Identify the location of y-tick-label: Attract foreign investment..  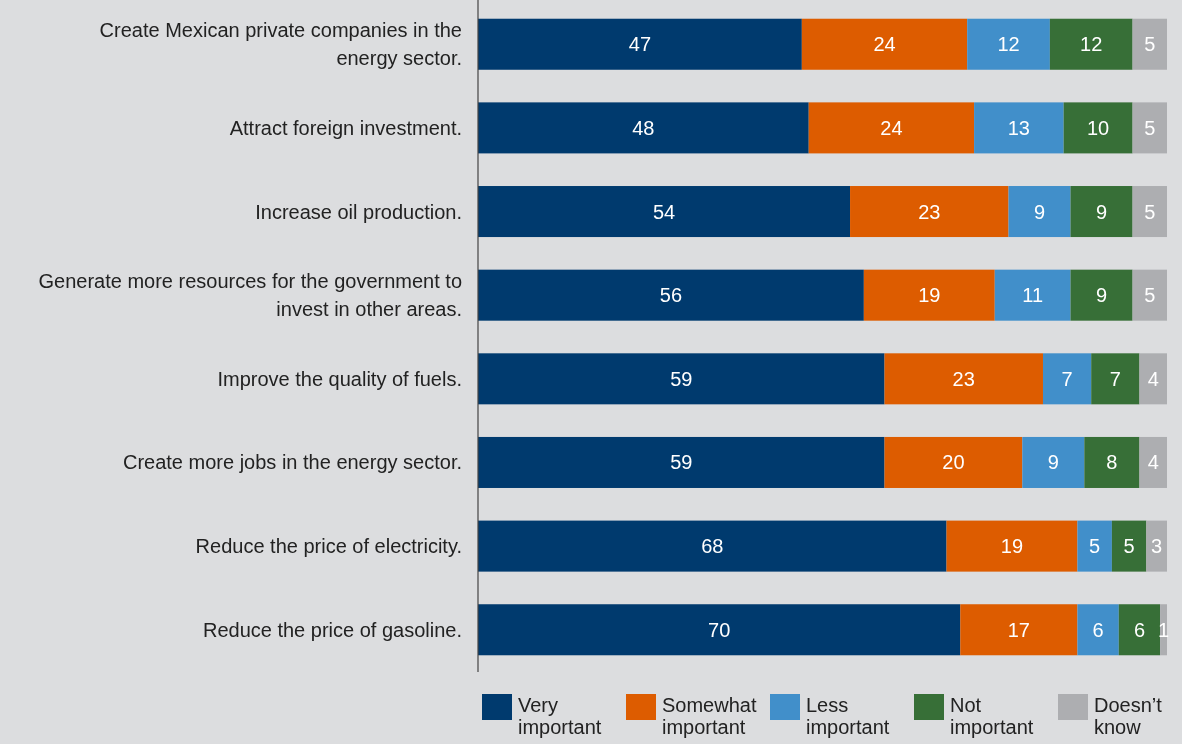
(345, 127).